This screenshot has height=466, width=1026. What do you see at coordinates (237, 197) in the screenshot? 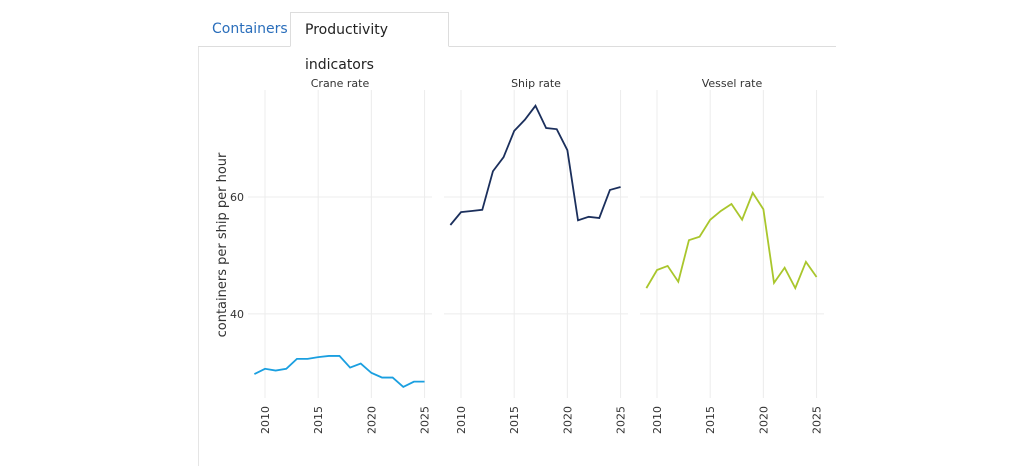
I see `y-tick-label: 60` at bounding box center [237, 197].